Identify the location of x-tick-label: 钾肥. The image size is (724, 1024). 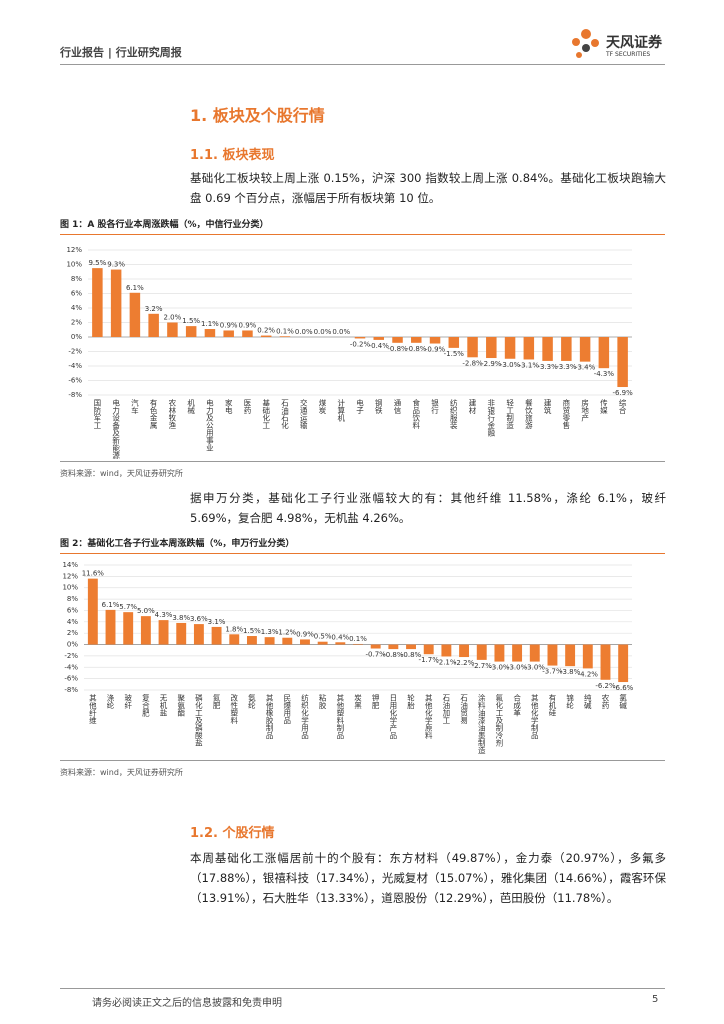
(375, 702).